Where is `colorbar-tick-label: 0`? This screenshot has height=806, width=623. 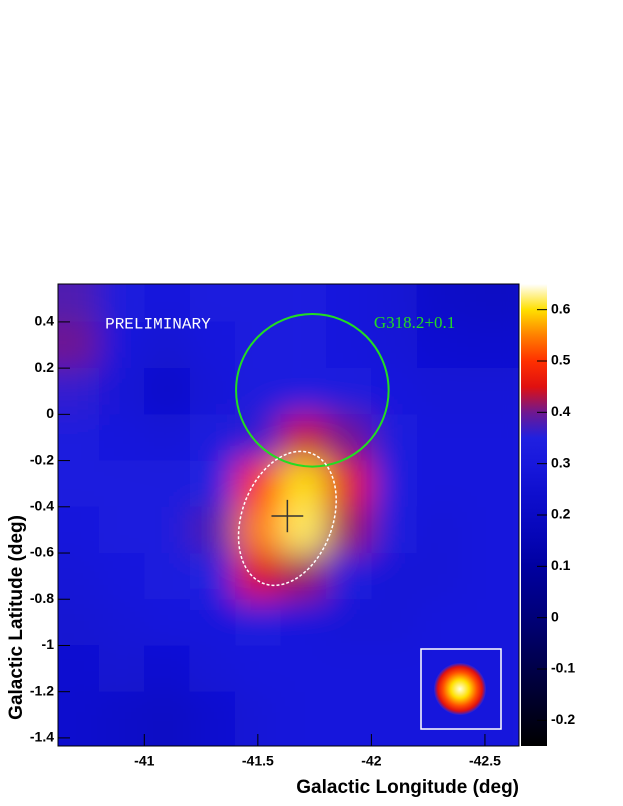 colorbar-tick-label: 0 is located at coordinates (555, 616).